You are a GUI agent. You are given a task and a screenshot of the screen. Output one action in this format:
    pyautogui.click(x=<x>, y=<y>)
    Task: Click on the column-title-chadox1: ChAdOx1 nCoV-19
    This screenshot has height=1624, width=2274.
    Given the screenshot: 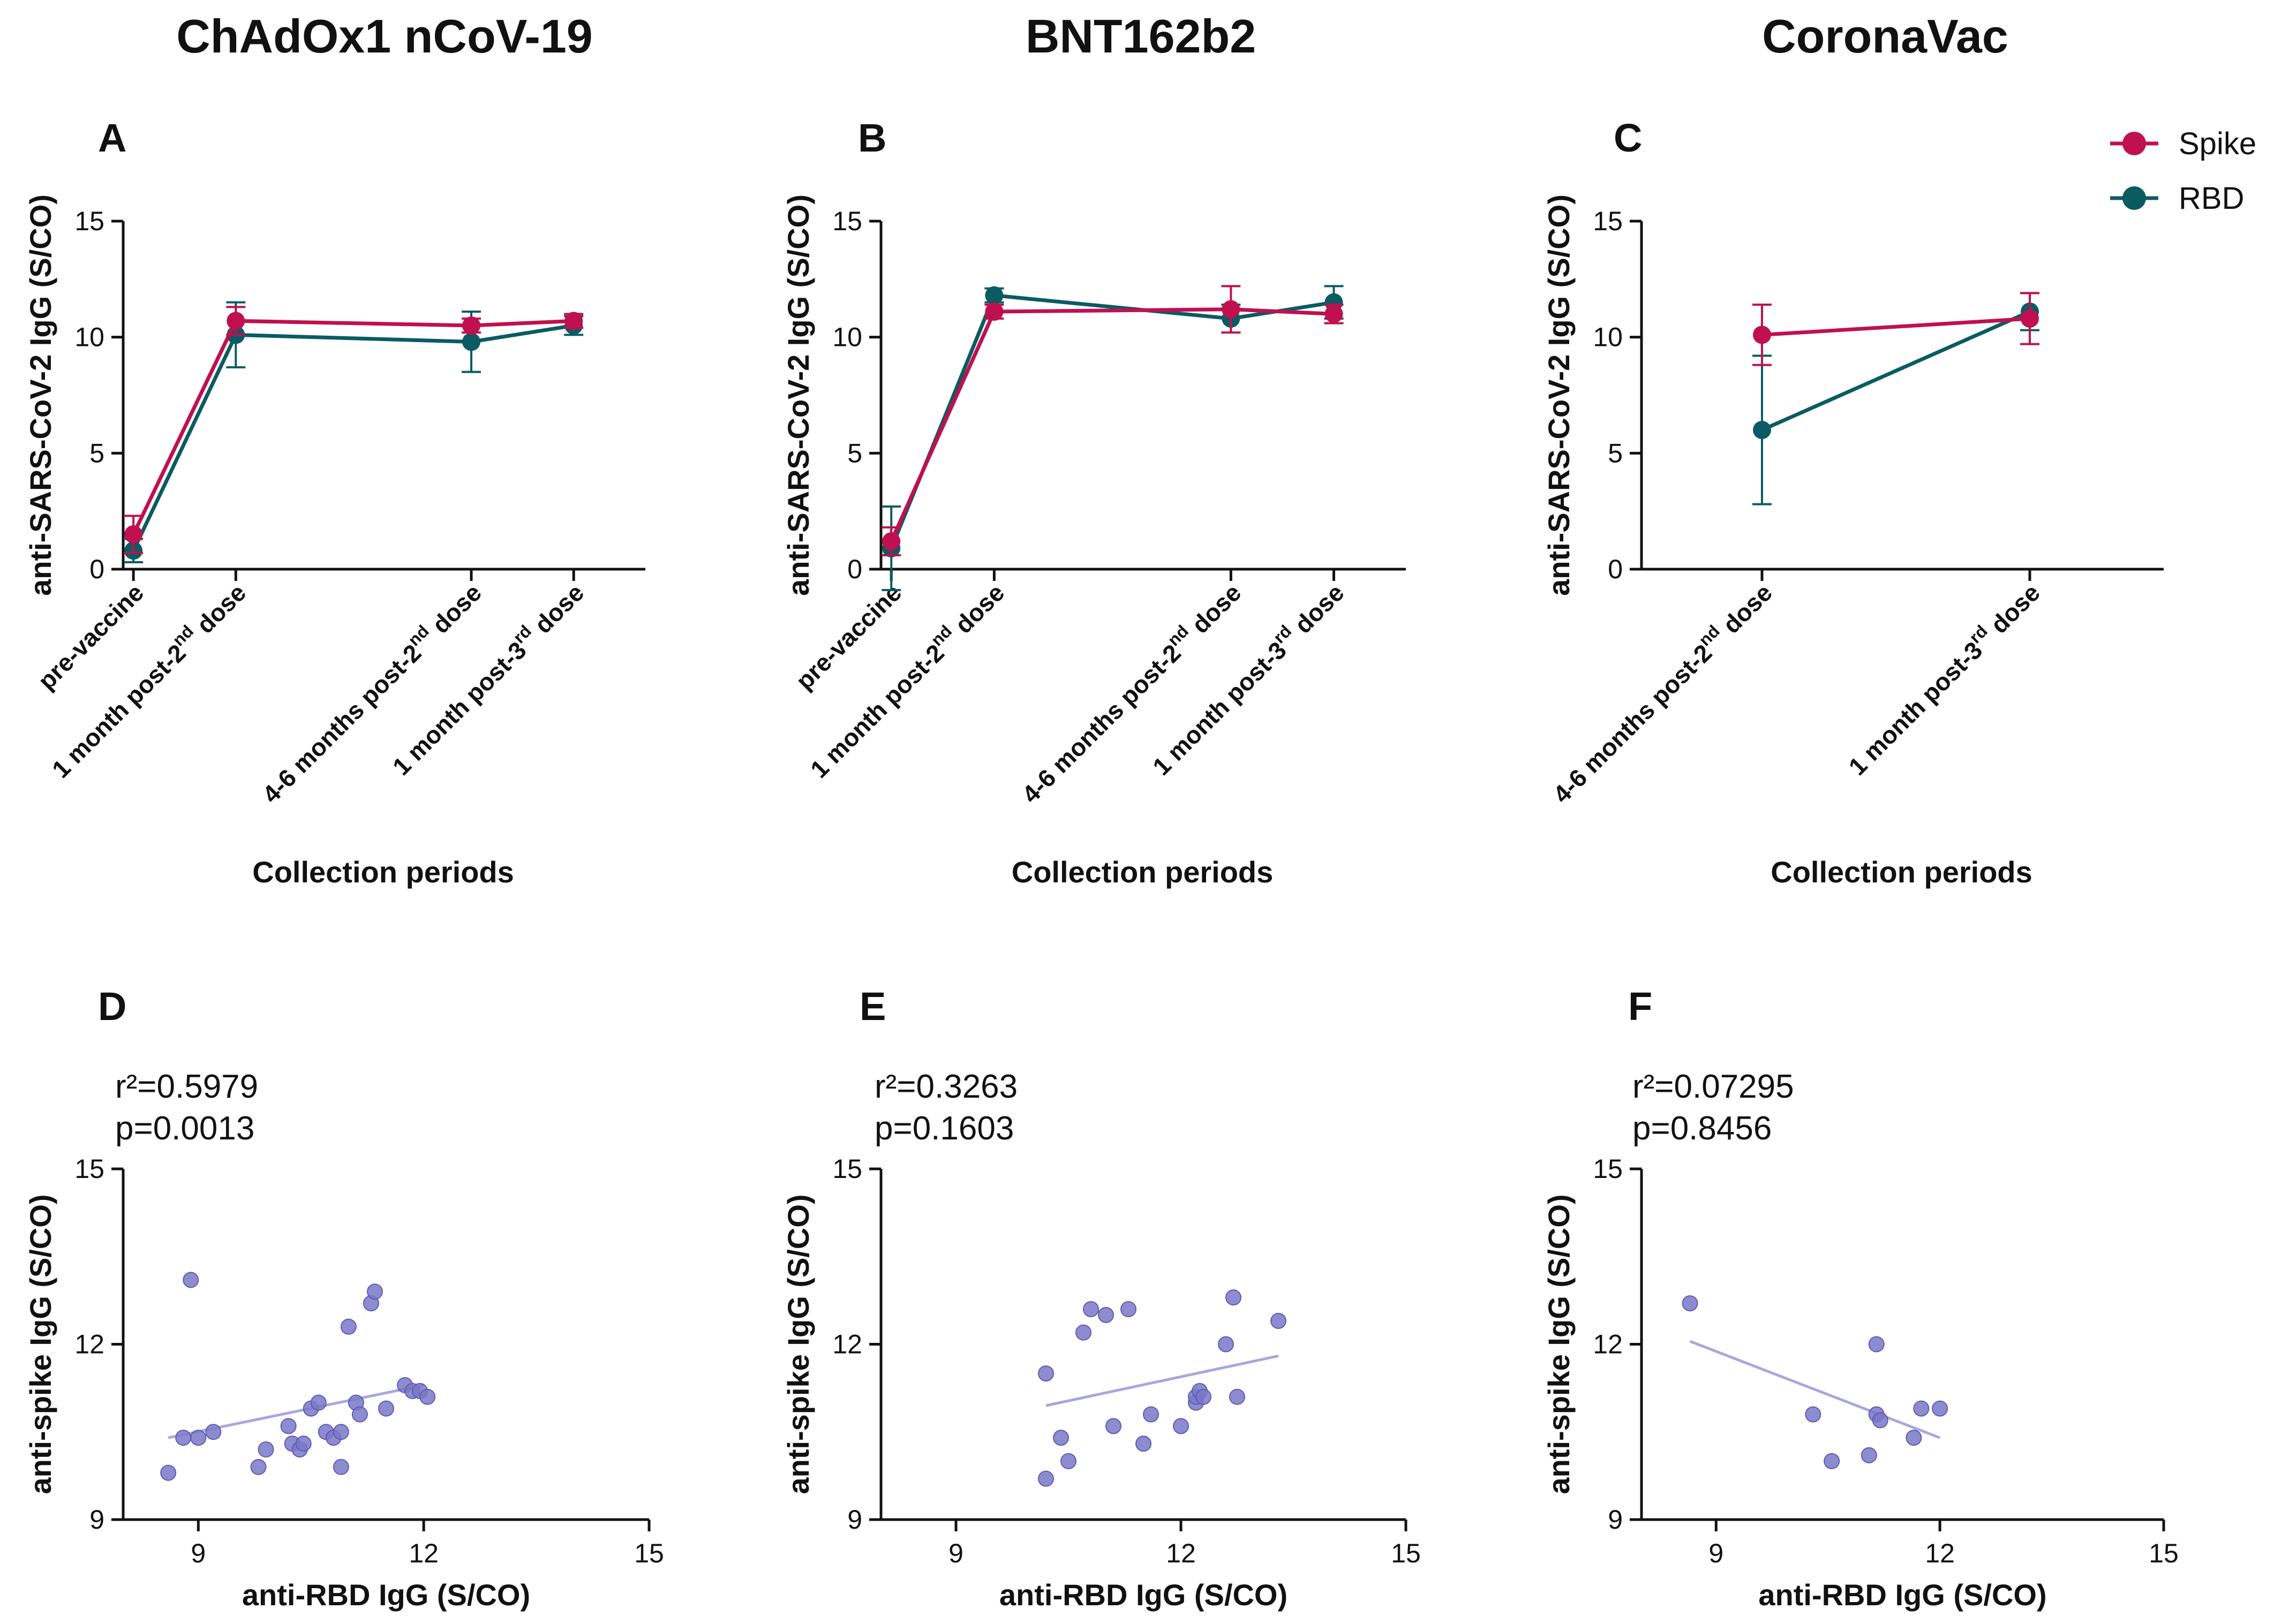 What is the action you would take?
    pyautogui.click(x=384, y=36)
    